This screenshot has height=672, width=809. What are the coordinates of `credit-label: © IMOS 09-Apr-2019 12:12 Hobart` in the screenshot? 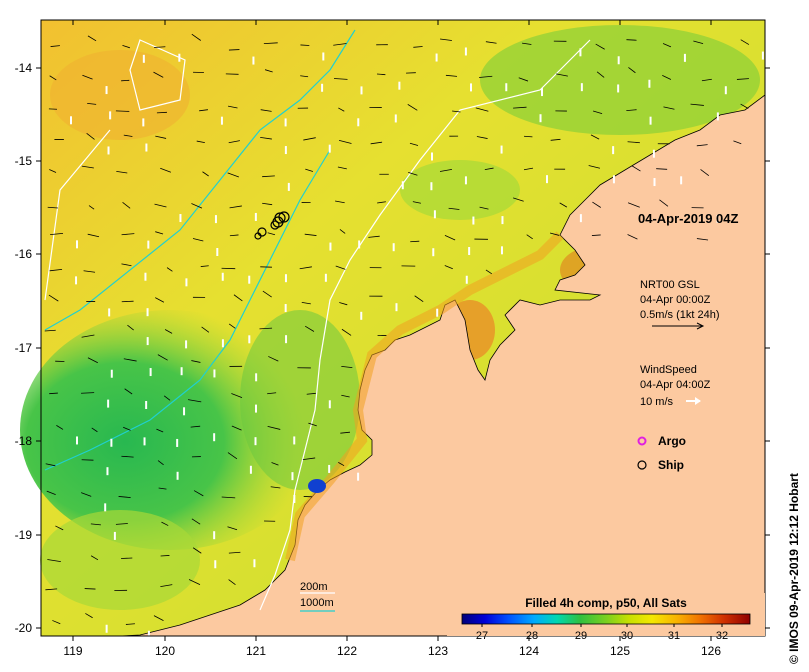 It's located at (794, 568).